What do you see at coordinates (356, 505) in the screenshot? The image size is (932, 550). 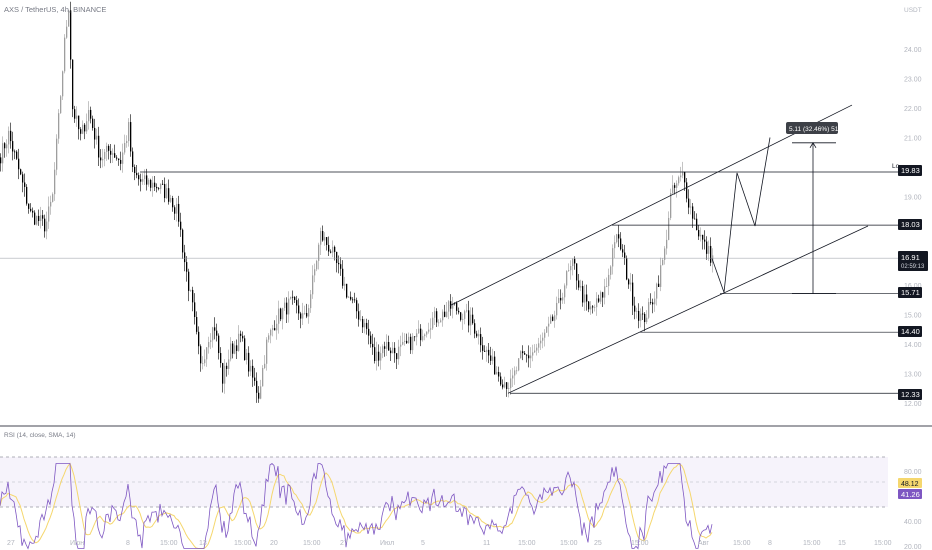 I see `rsi-ma-line` at bounding box center [356, 505].